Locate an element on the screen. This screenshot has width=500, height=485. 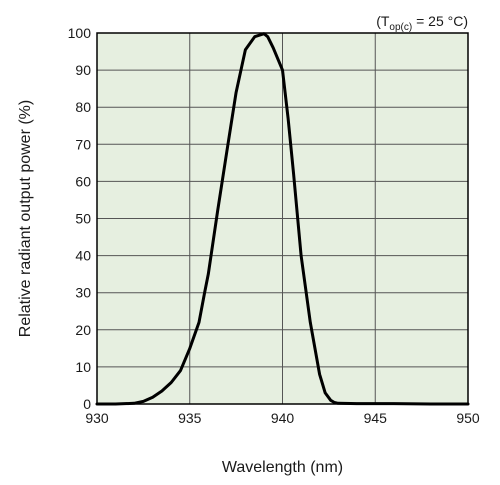
y-axis-tick-labels: 0 10 20 30 40 50 60 70 80 90 100 is located at coordinates (80, 218).